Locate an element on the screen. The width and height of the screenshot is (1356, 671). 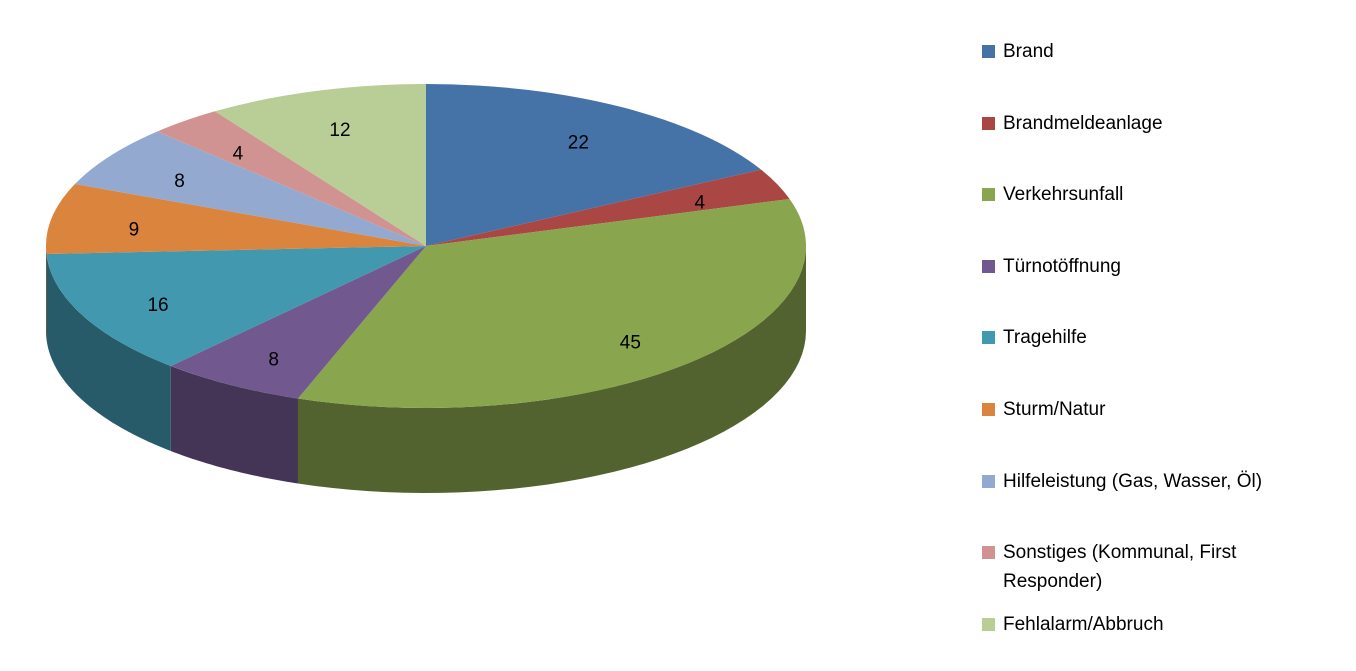
legend-label: Verkehrsunfall is located at coordinates (1063, 195).